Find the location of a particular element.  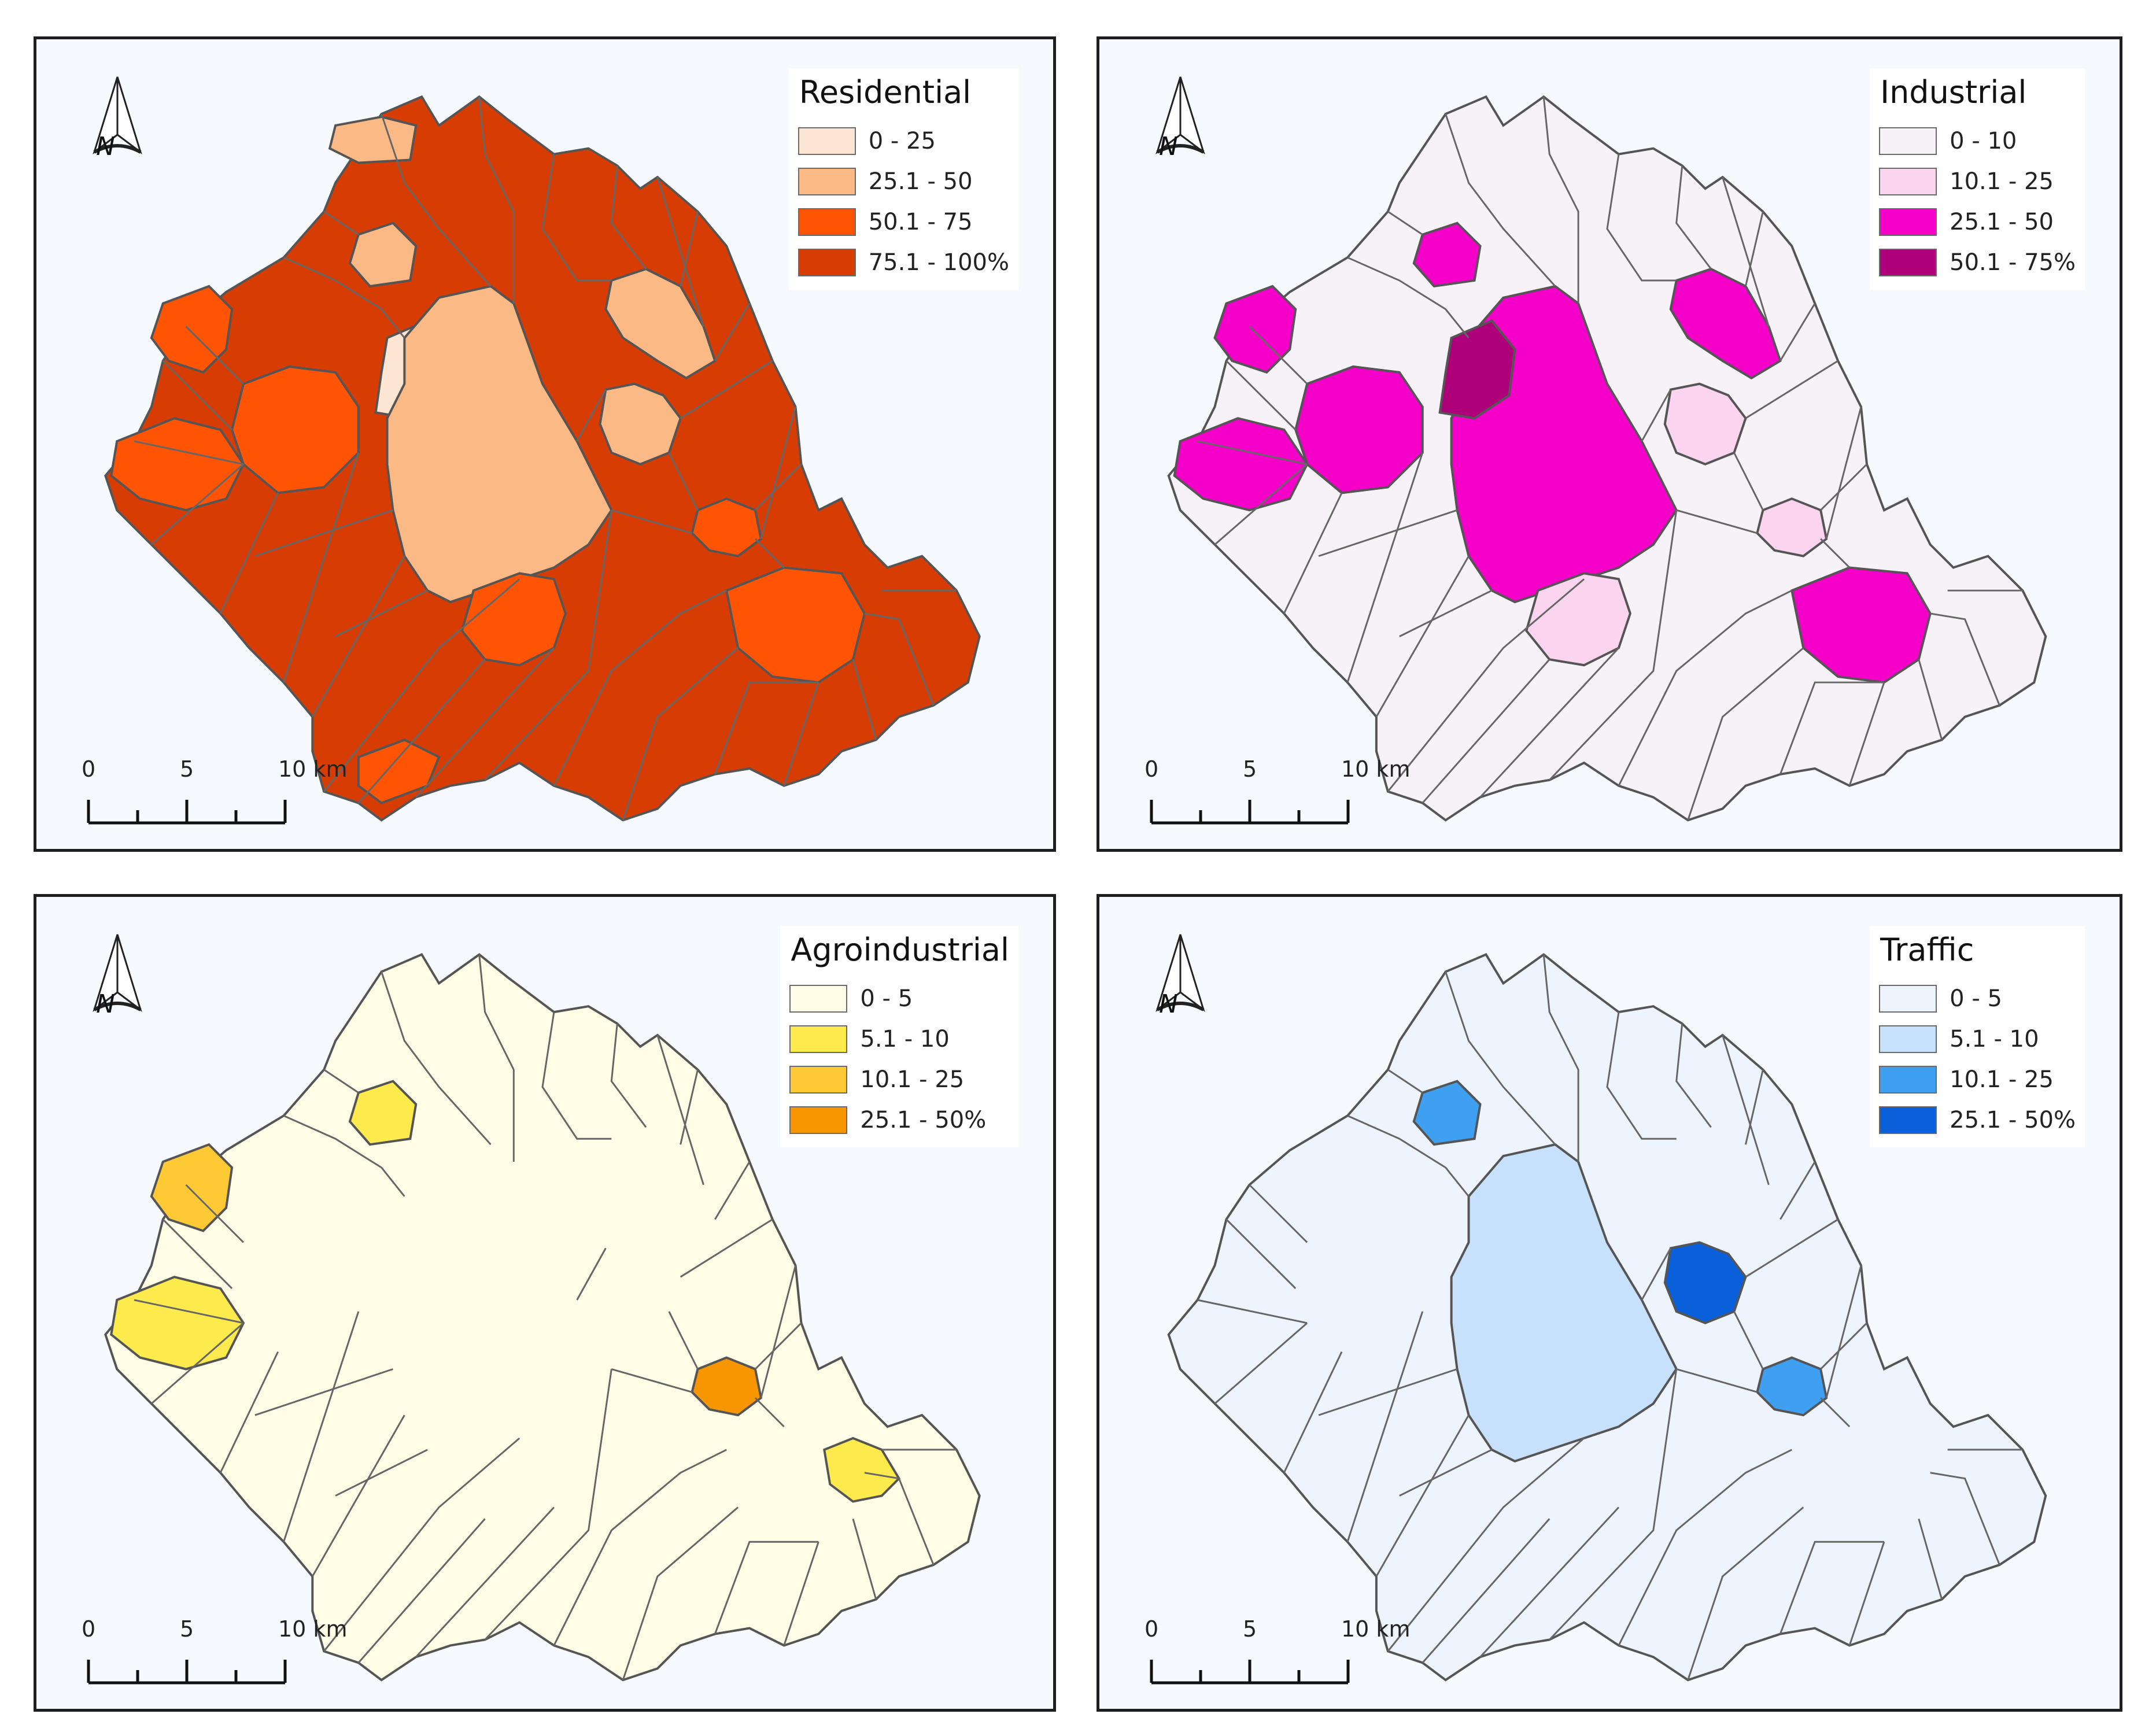

region-south-center is located at coordinates (1578, 619).